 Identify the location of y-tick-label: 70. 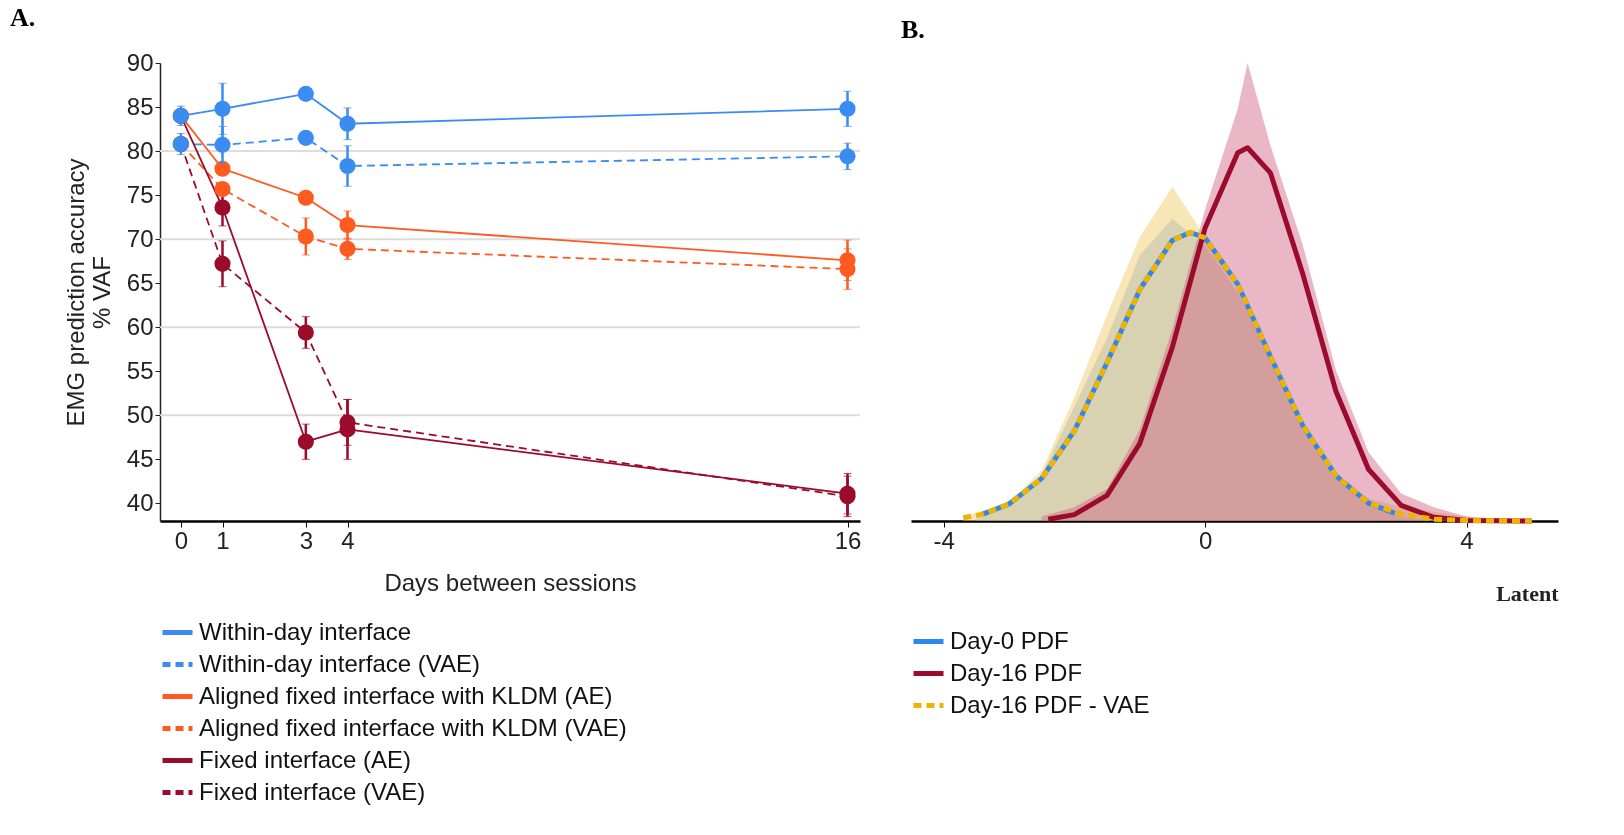
(140, 238).